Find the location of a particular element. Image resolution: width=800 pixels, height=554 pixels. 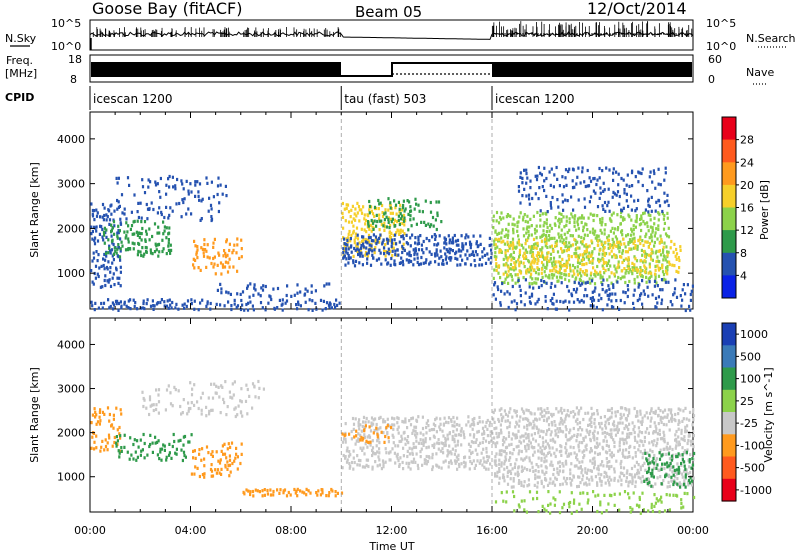

cpid-strip: icescan 1200 tau (fast) 503 icescan 1200 is located at coordinates (331, 98).